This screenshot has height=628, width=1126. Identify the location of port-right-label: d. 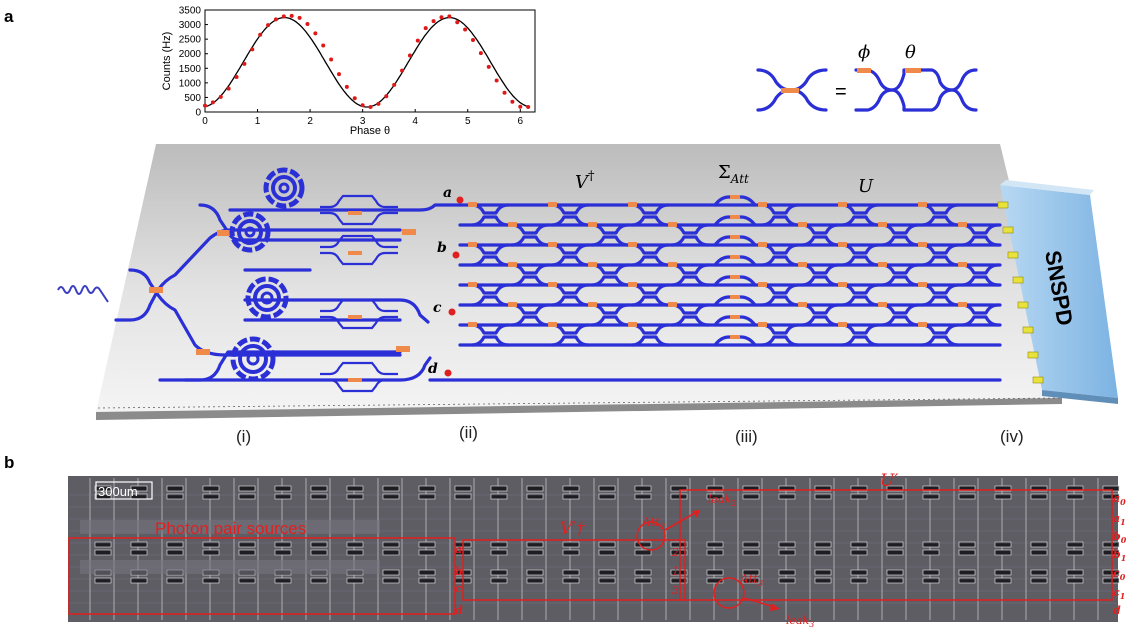
(1117, 610).